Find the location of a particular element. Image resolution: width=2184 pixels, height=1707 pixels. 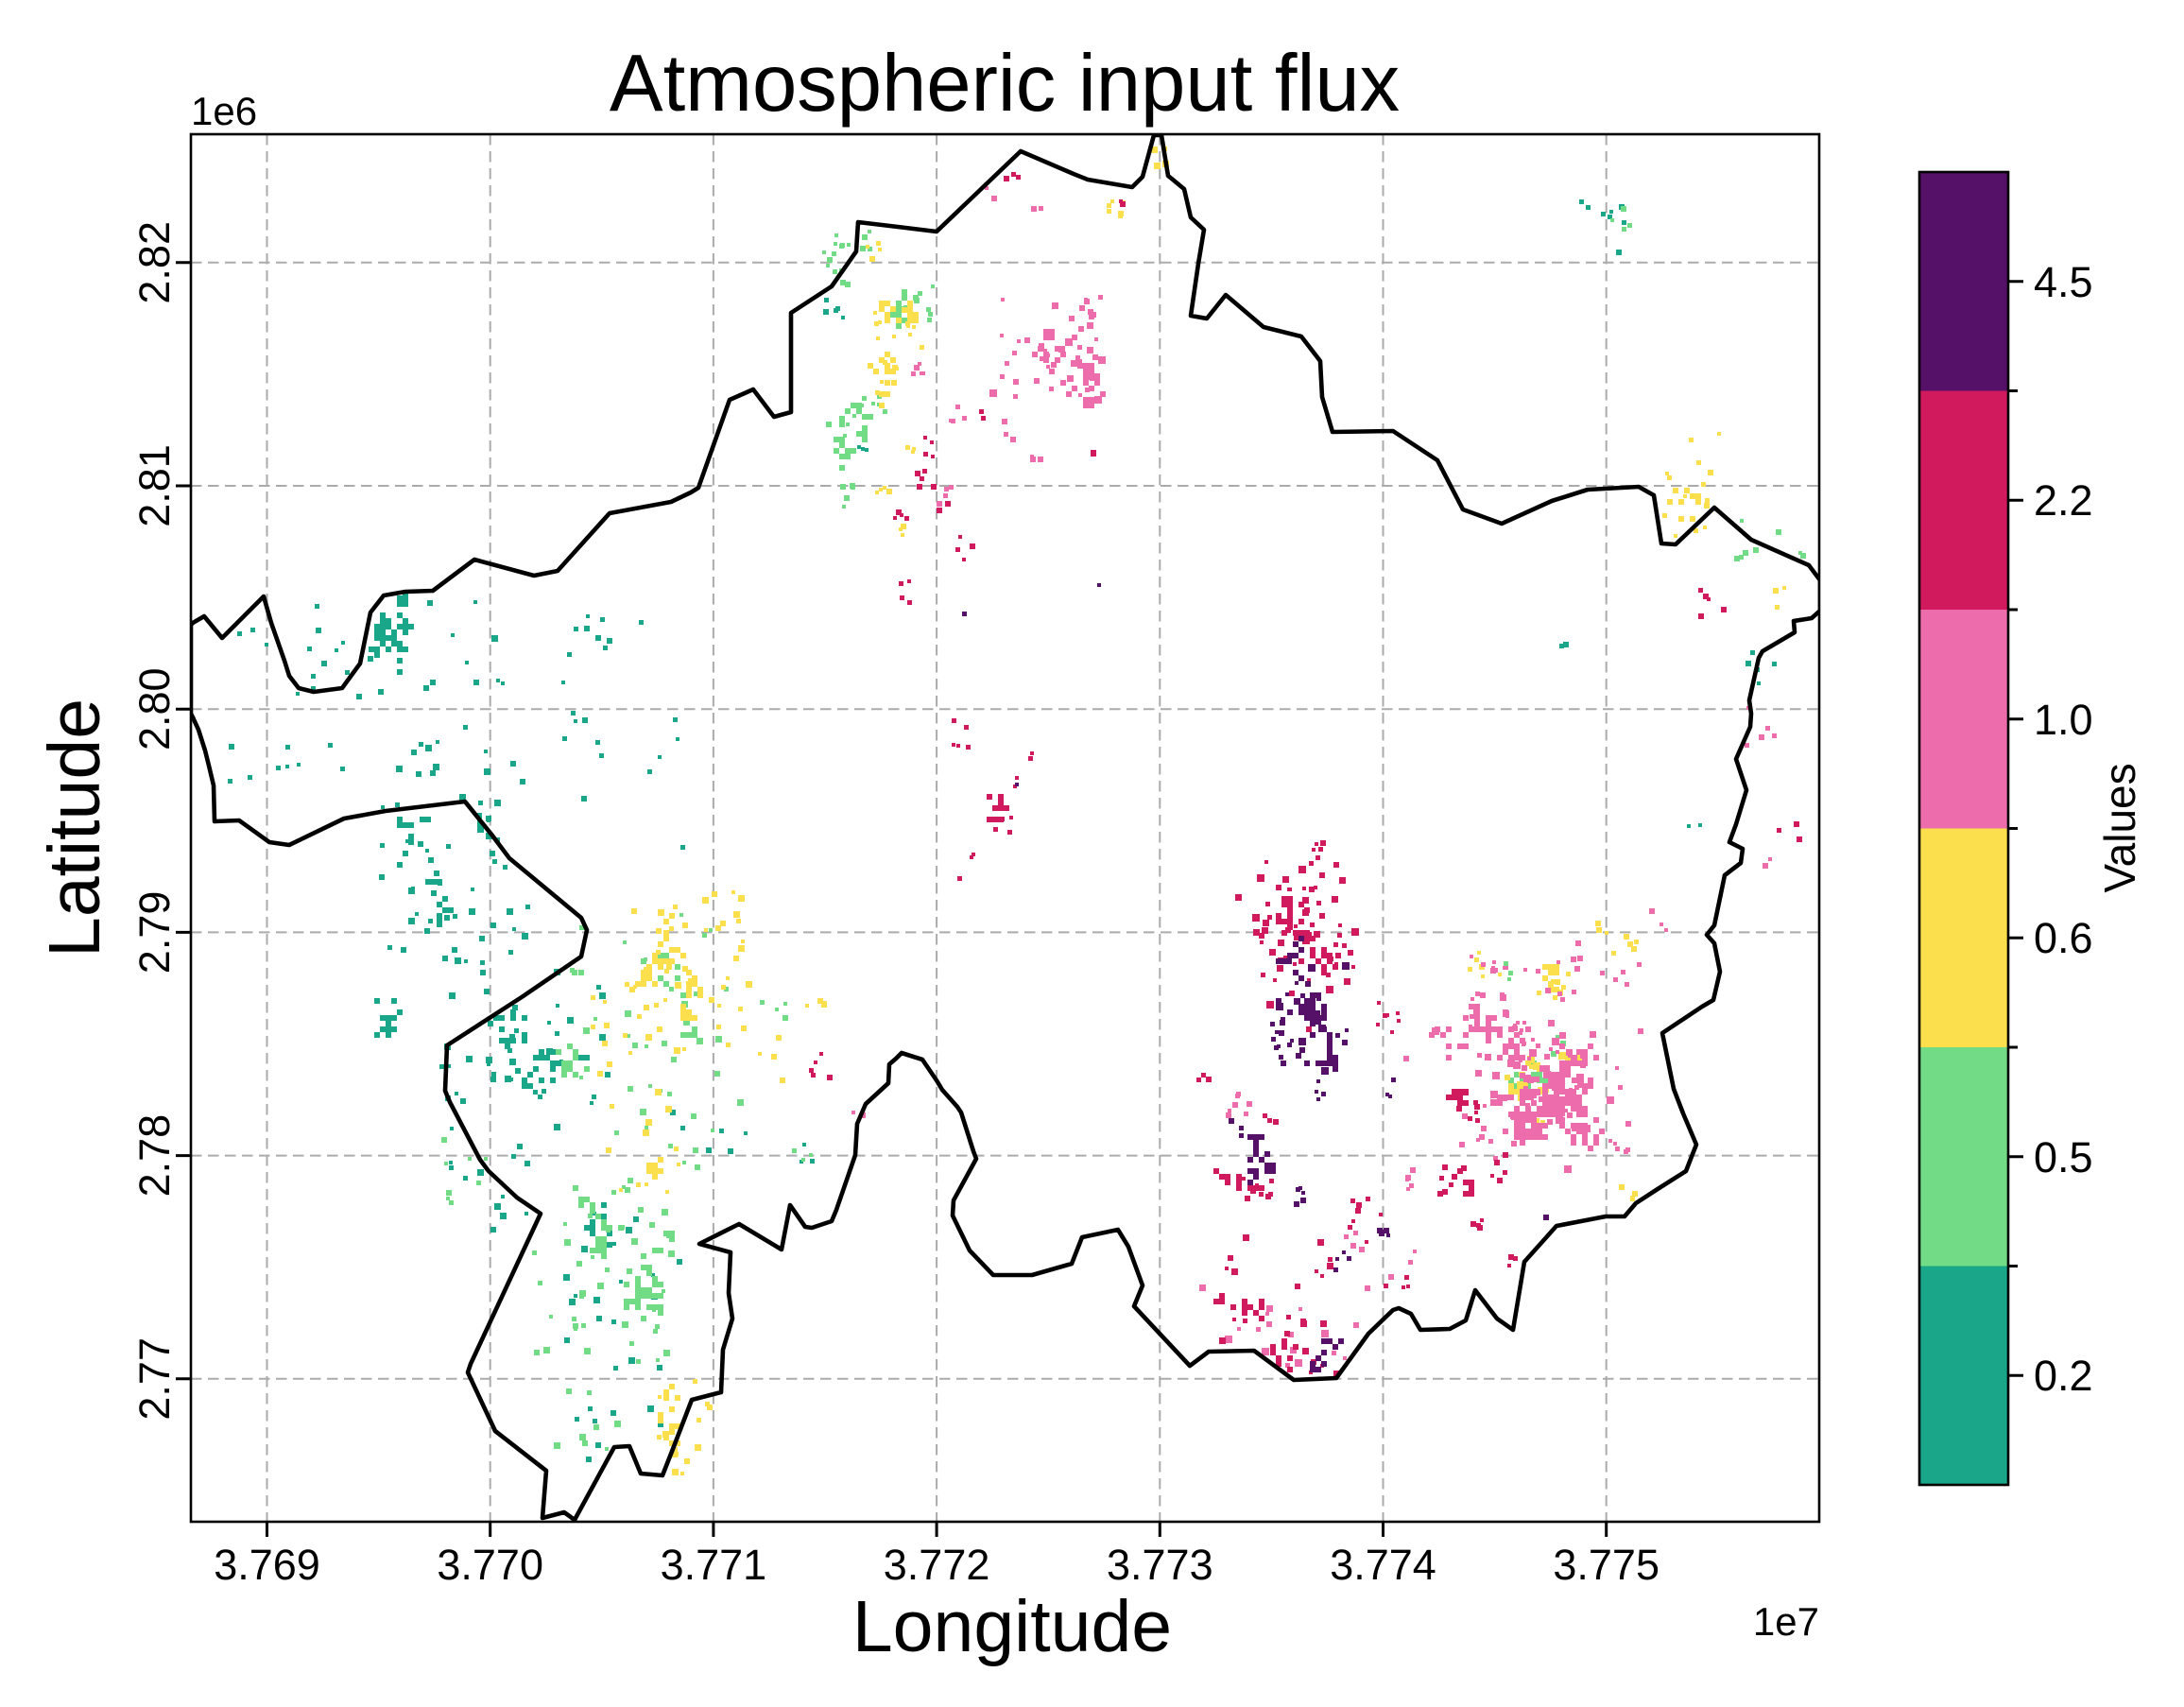

svg-text: 3.772 is located at coordinates (937, 1565).